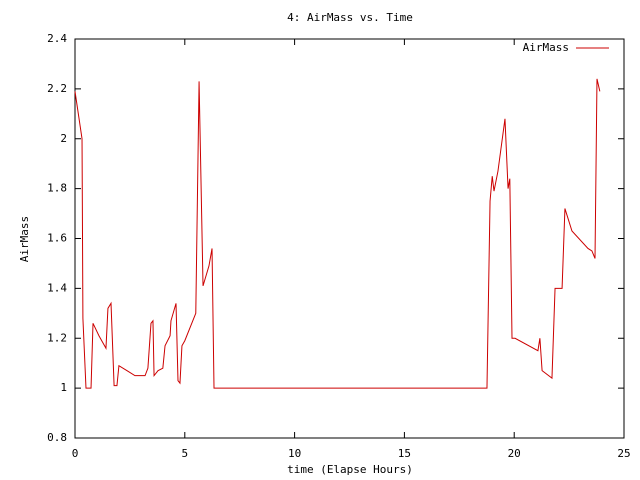  What do you see at coordinates (623, 453) in the screenshot?
I see `x-tick-label: 25` at bounding box center [623, 453].